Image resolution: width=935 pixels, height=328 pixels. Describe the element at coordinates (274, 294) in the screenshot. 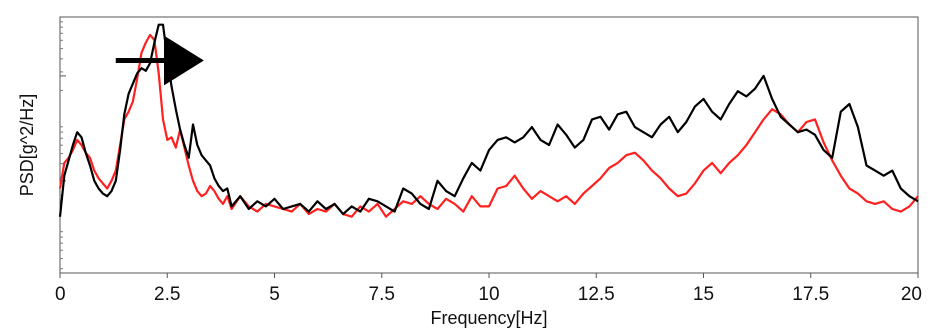

I see `x-tick-label: 5` at that location.